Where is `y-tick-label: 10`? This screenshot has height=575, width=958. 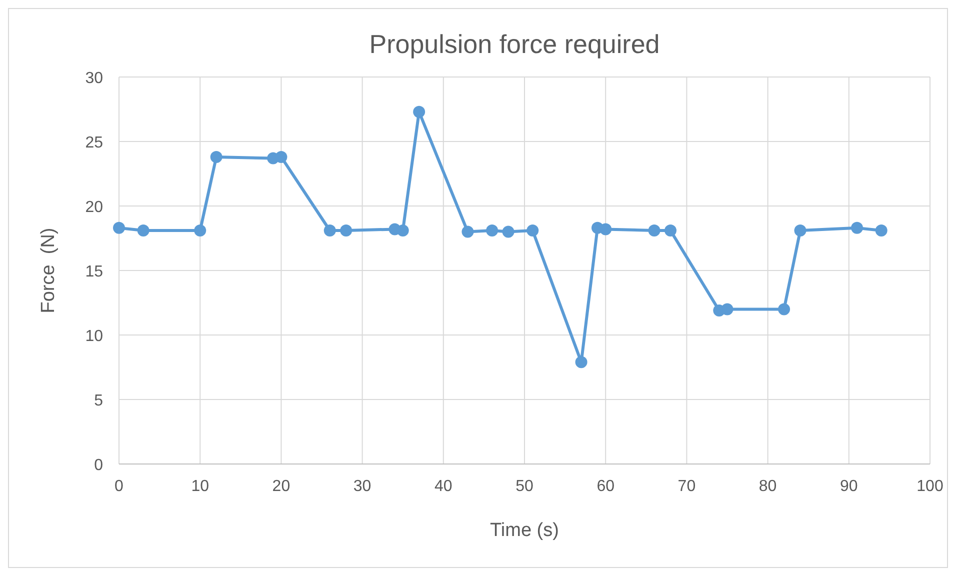 y-tick-label: 10 is located at coordinates (94, 336).